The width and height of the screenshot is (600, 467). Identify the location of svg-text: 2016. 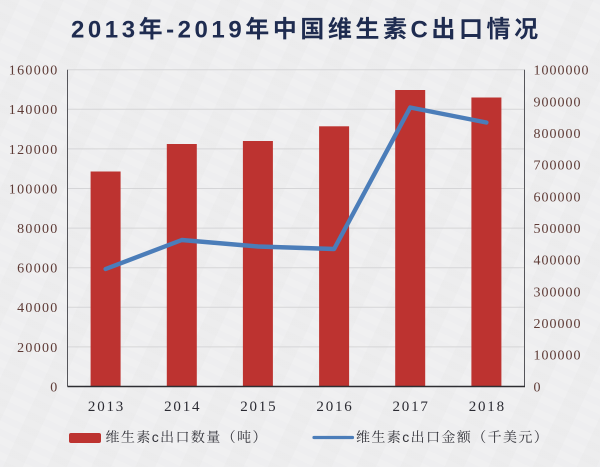
(334, 407).